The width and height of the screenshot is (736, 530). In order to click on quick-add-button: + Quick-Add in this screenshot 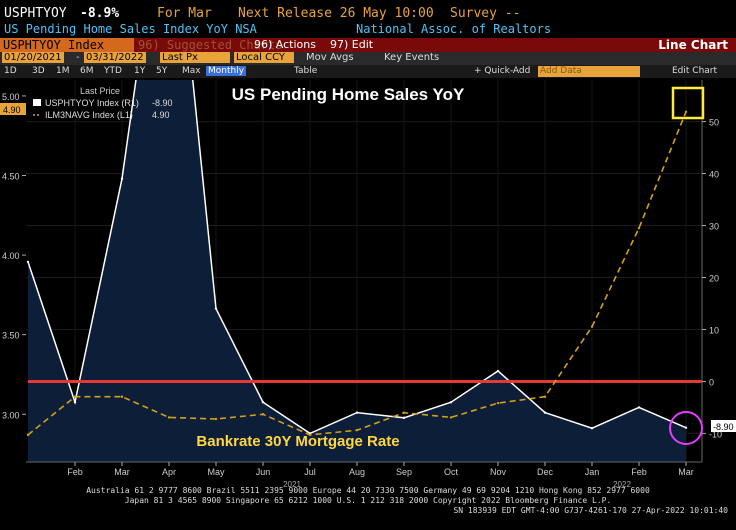, I will do `click(502, 71)`.